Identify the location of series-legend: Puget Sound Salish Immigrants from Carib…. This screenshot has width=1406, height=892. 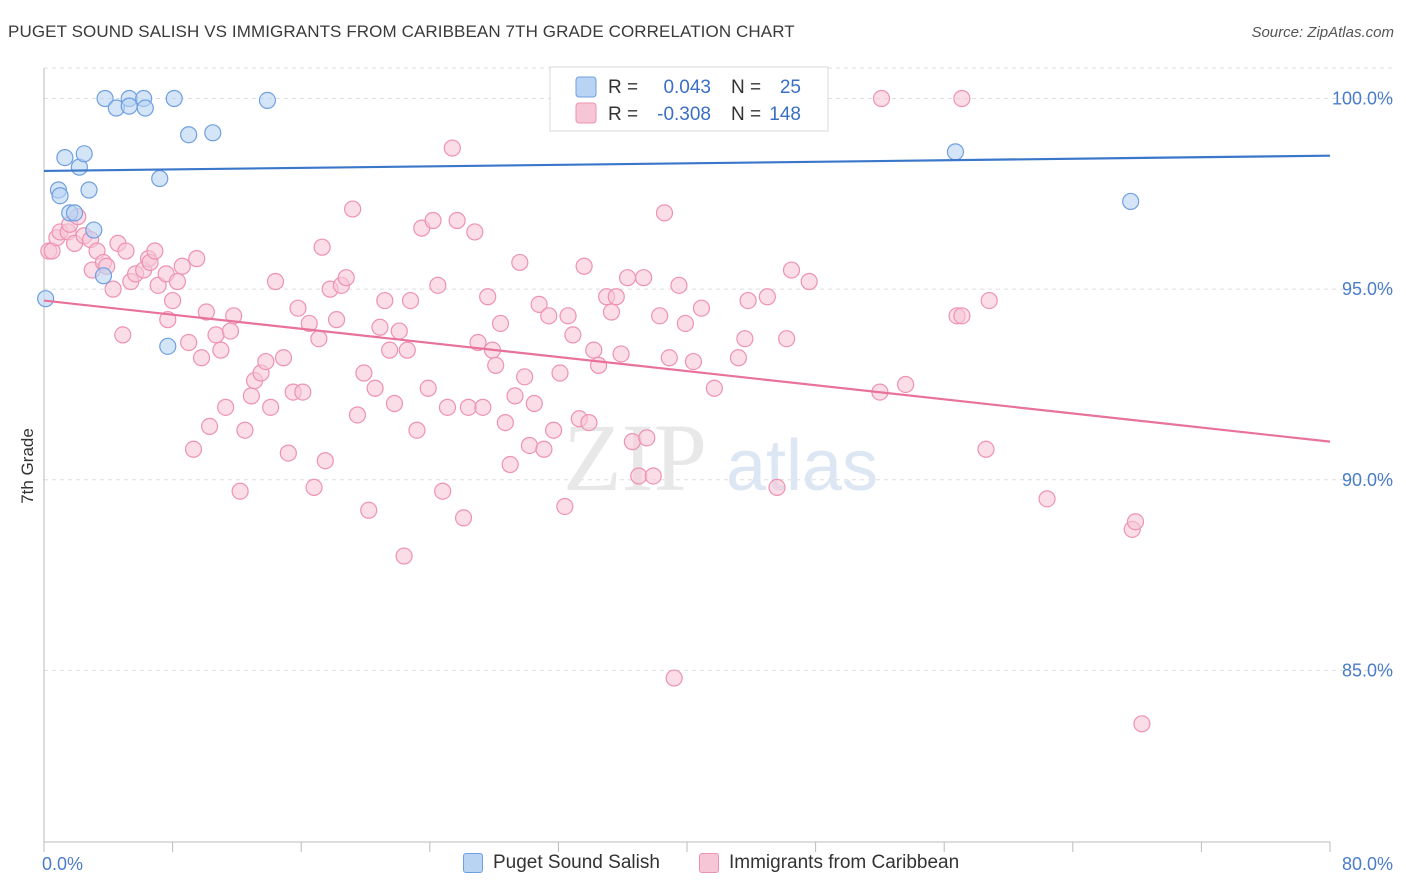
(703, 865).